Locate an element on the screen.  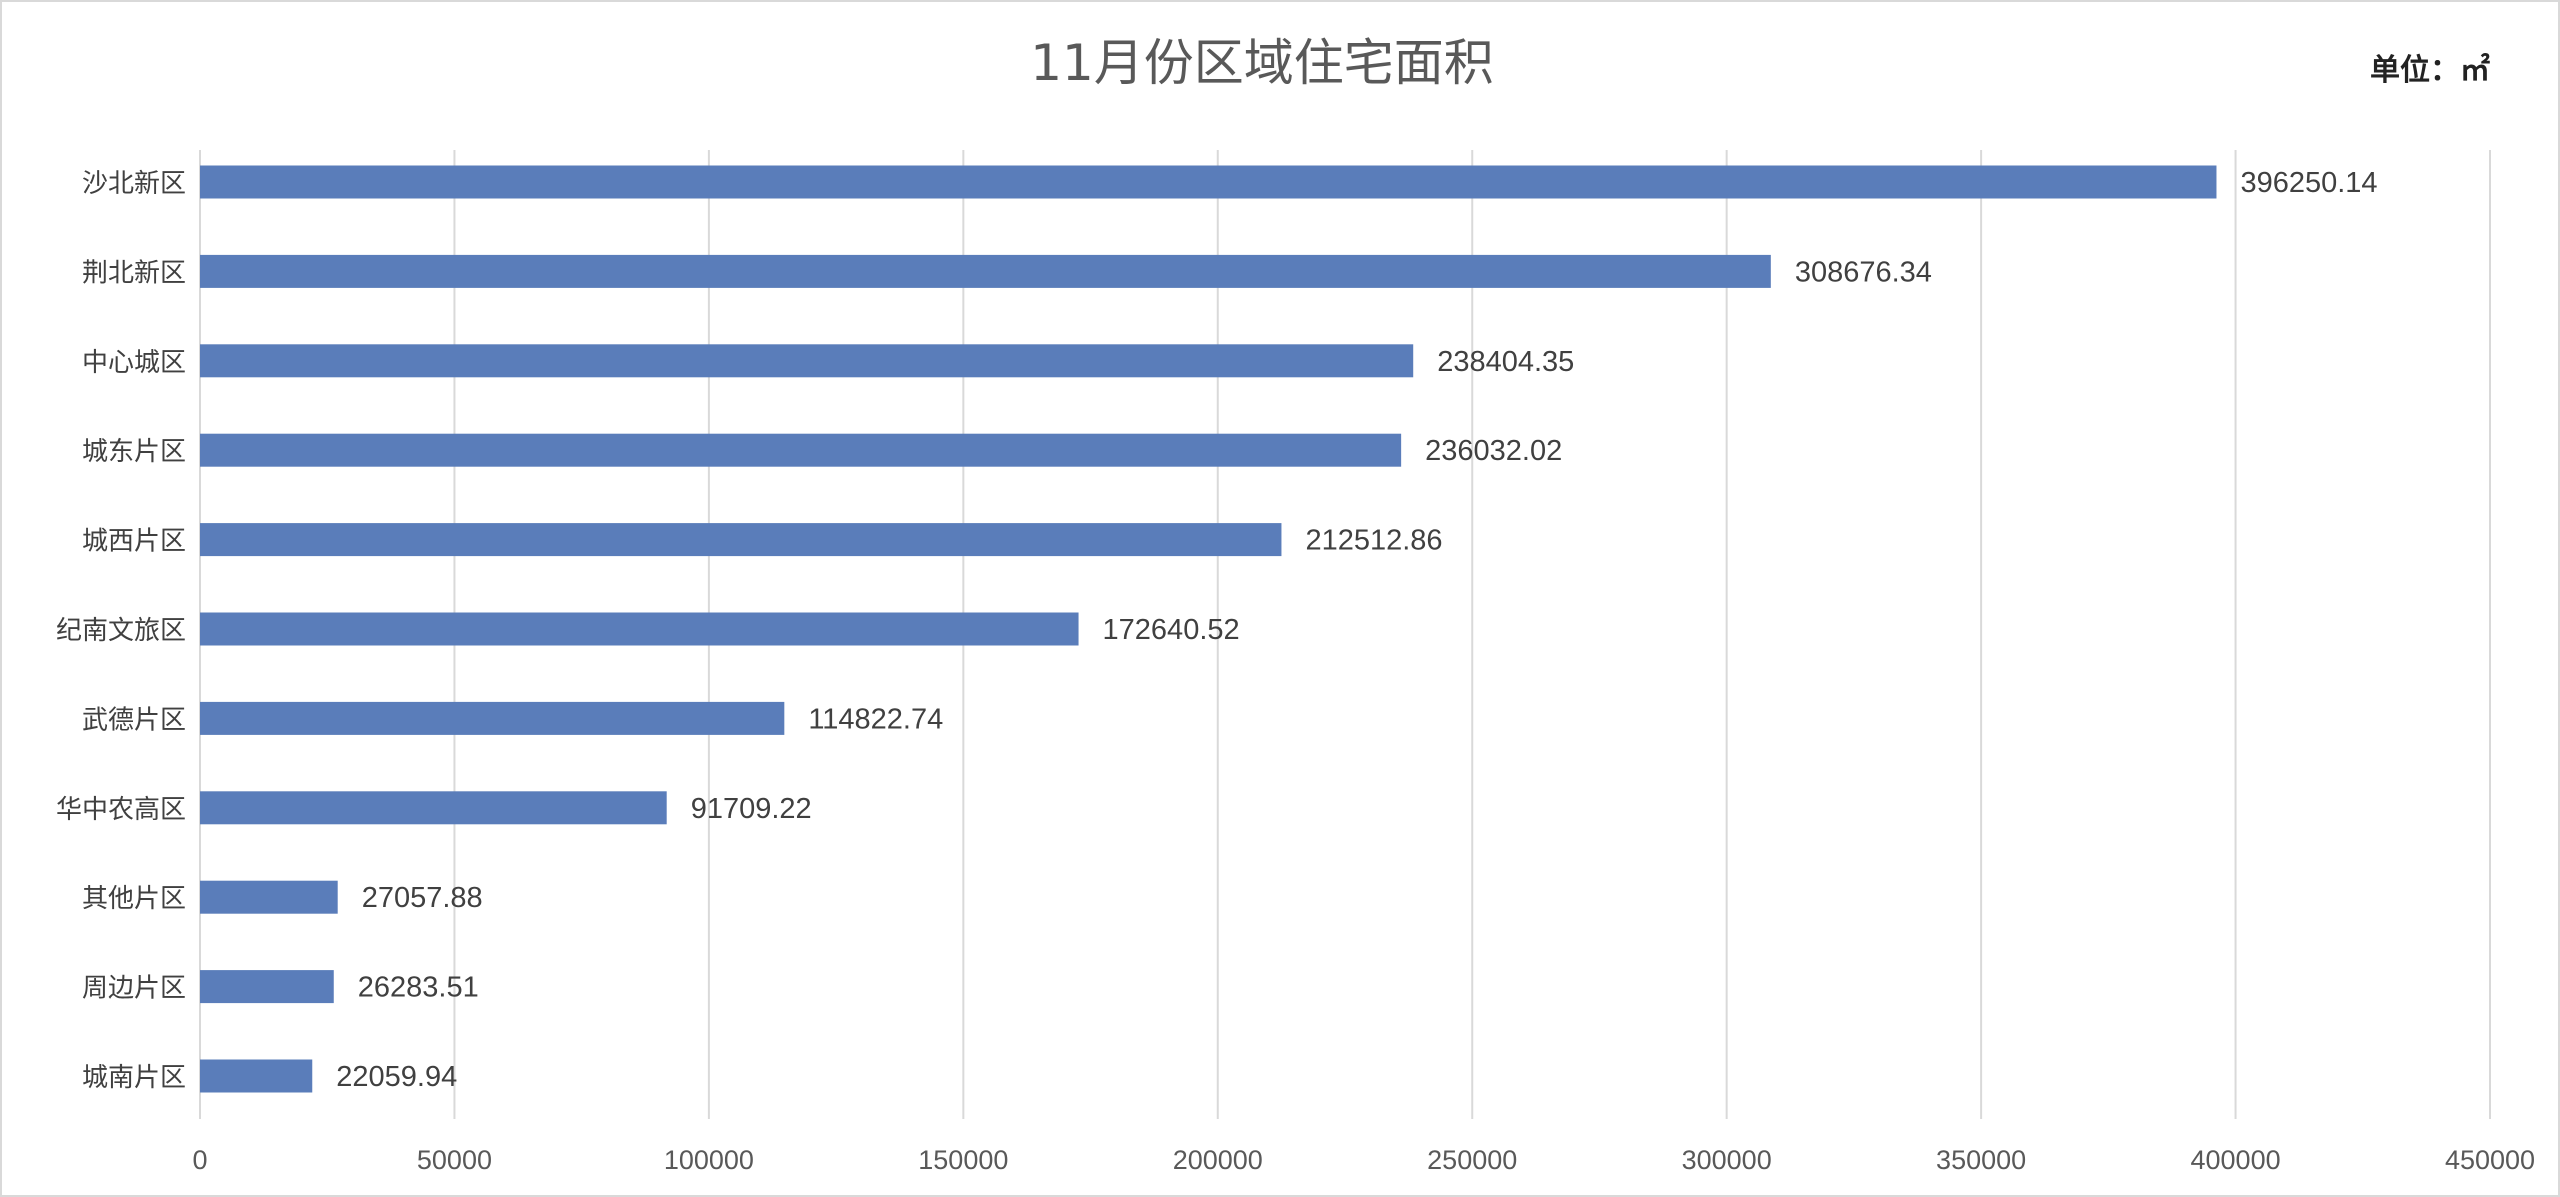
x-tick-label: 400000 is located at coordinates (2236, 1160).